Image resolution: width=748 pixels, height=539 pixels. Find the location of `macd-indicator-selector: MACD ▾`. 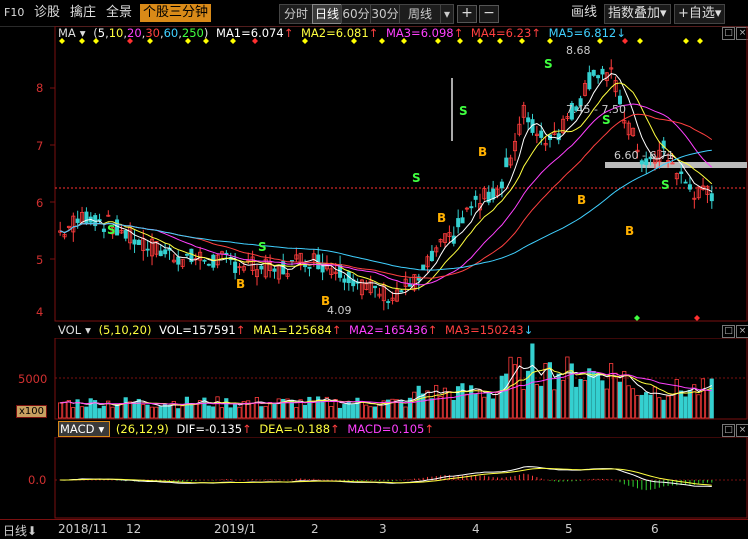

macd-indicator-selector: MACD ▾ is located at coordinates (84, 429).